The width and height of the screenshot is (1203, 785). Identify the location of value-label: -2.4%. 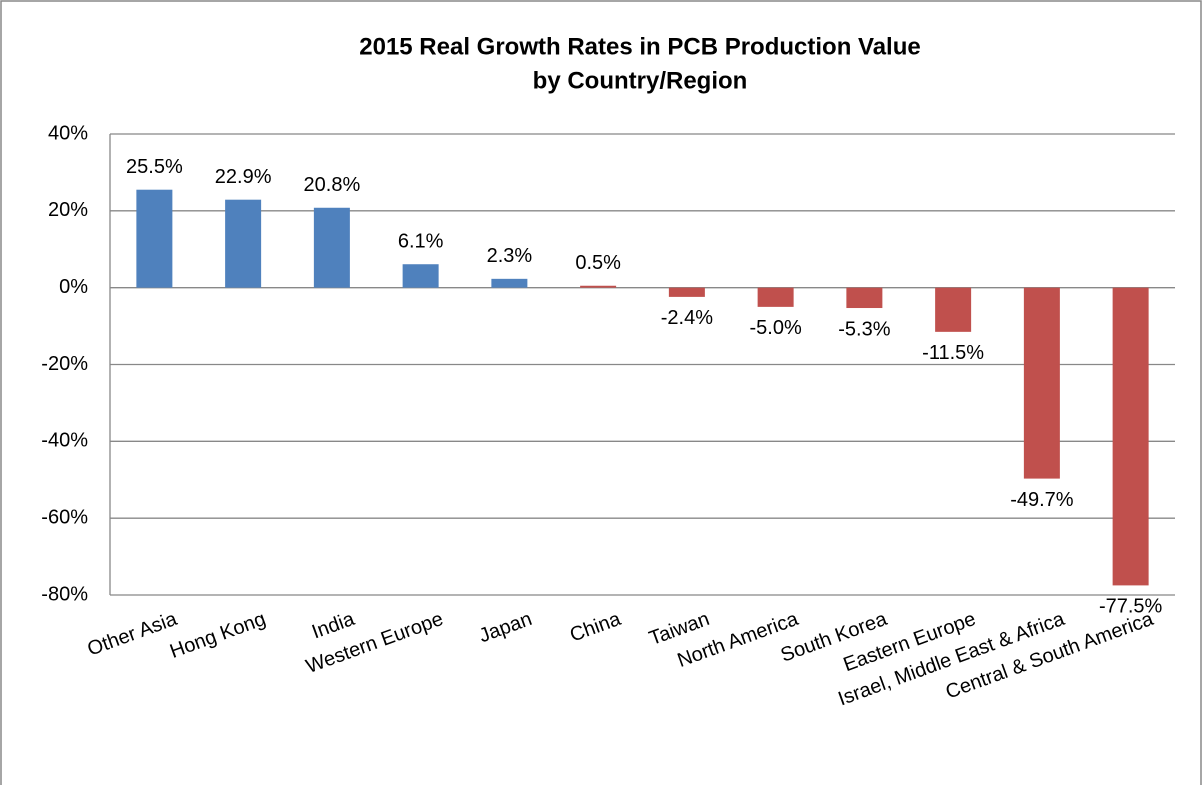
(687, 318).